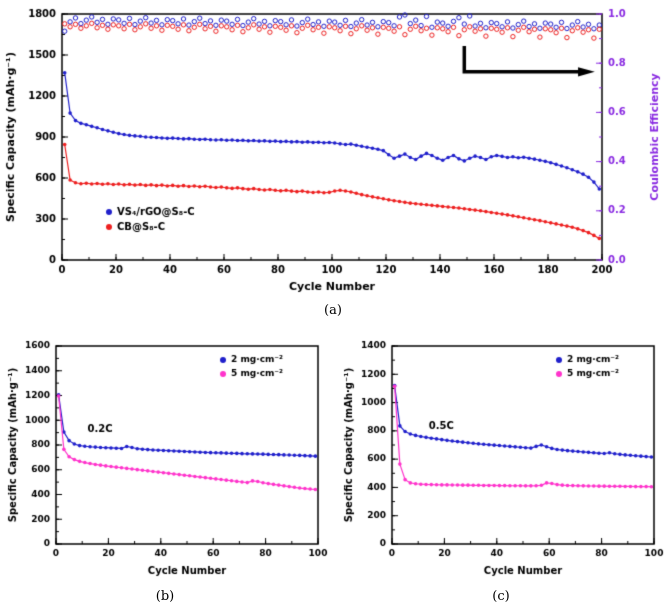 The image size is (666, 614). I want to click on panel-b-label: (b), so click(165, 596).